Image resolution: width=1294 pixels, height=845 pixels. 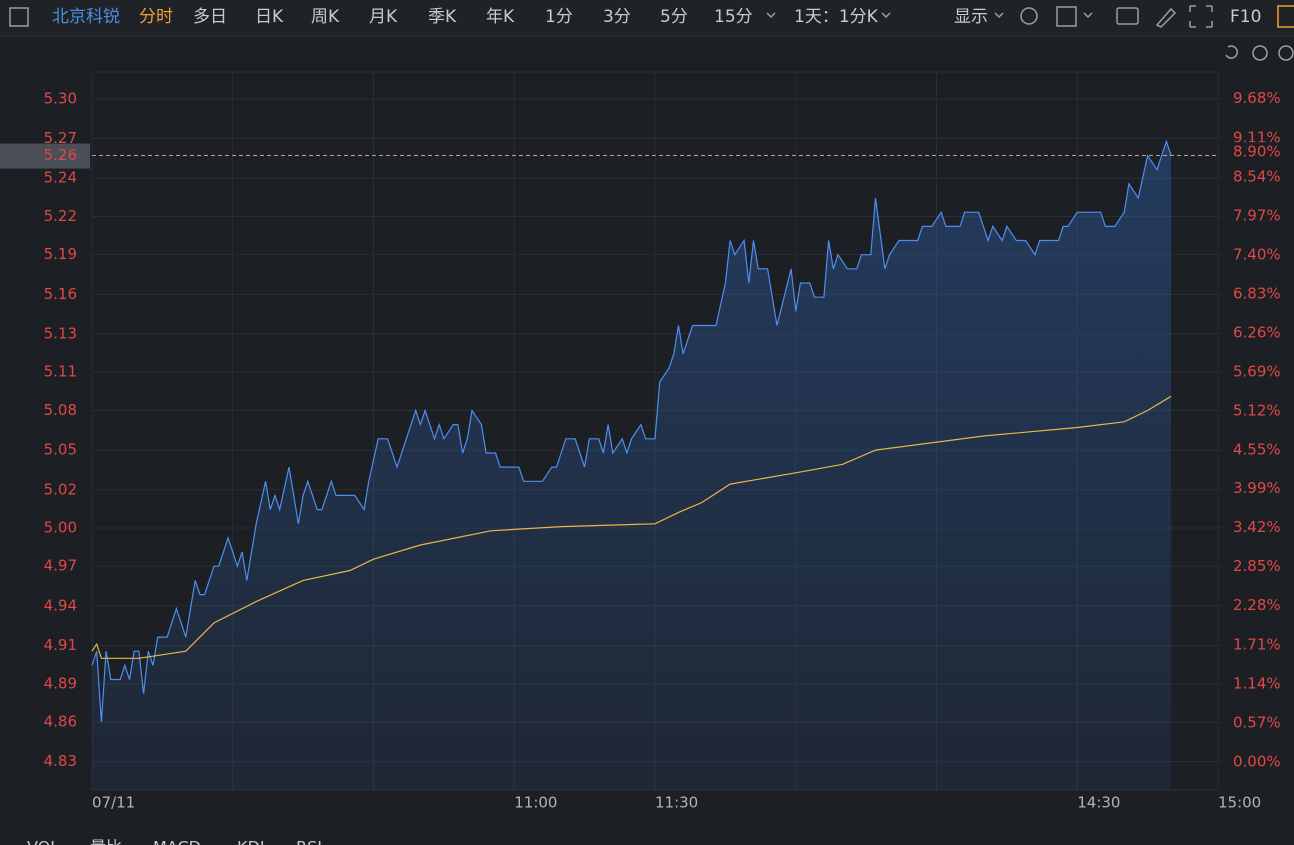 What do you see at coordinates (60, 254) in the screenshot?
I see `y-tick-label: 5.19` at bounding box center [60, 254].